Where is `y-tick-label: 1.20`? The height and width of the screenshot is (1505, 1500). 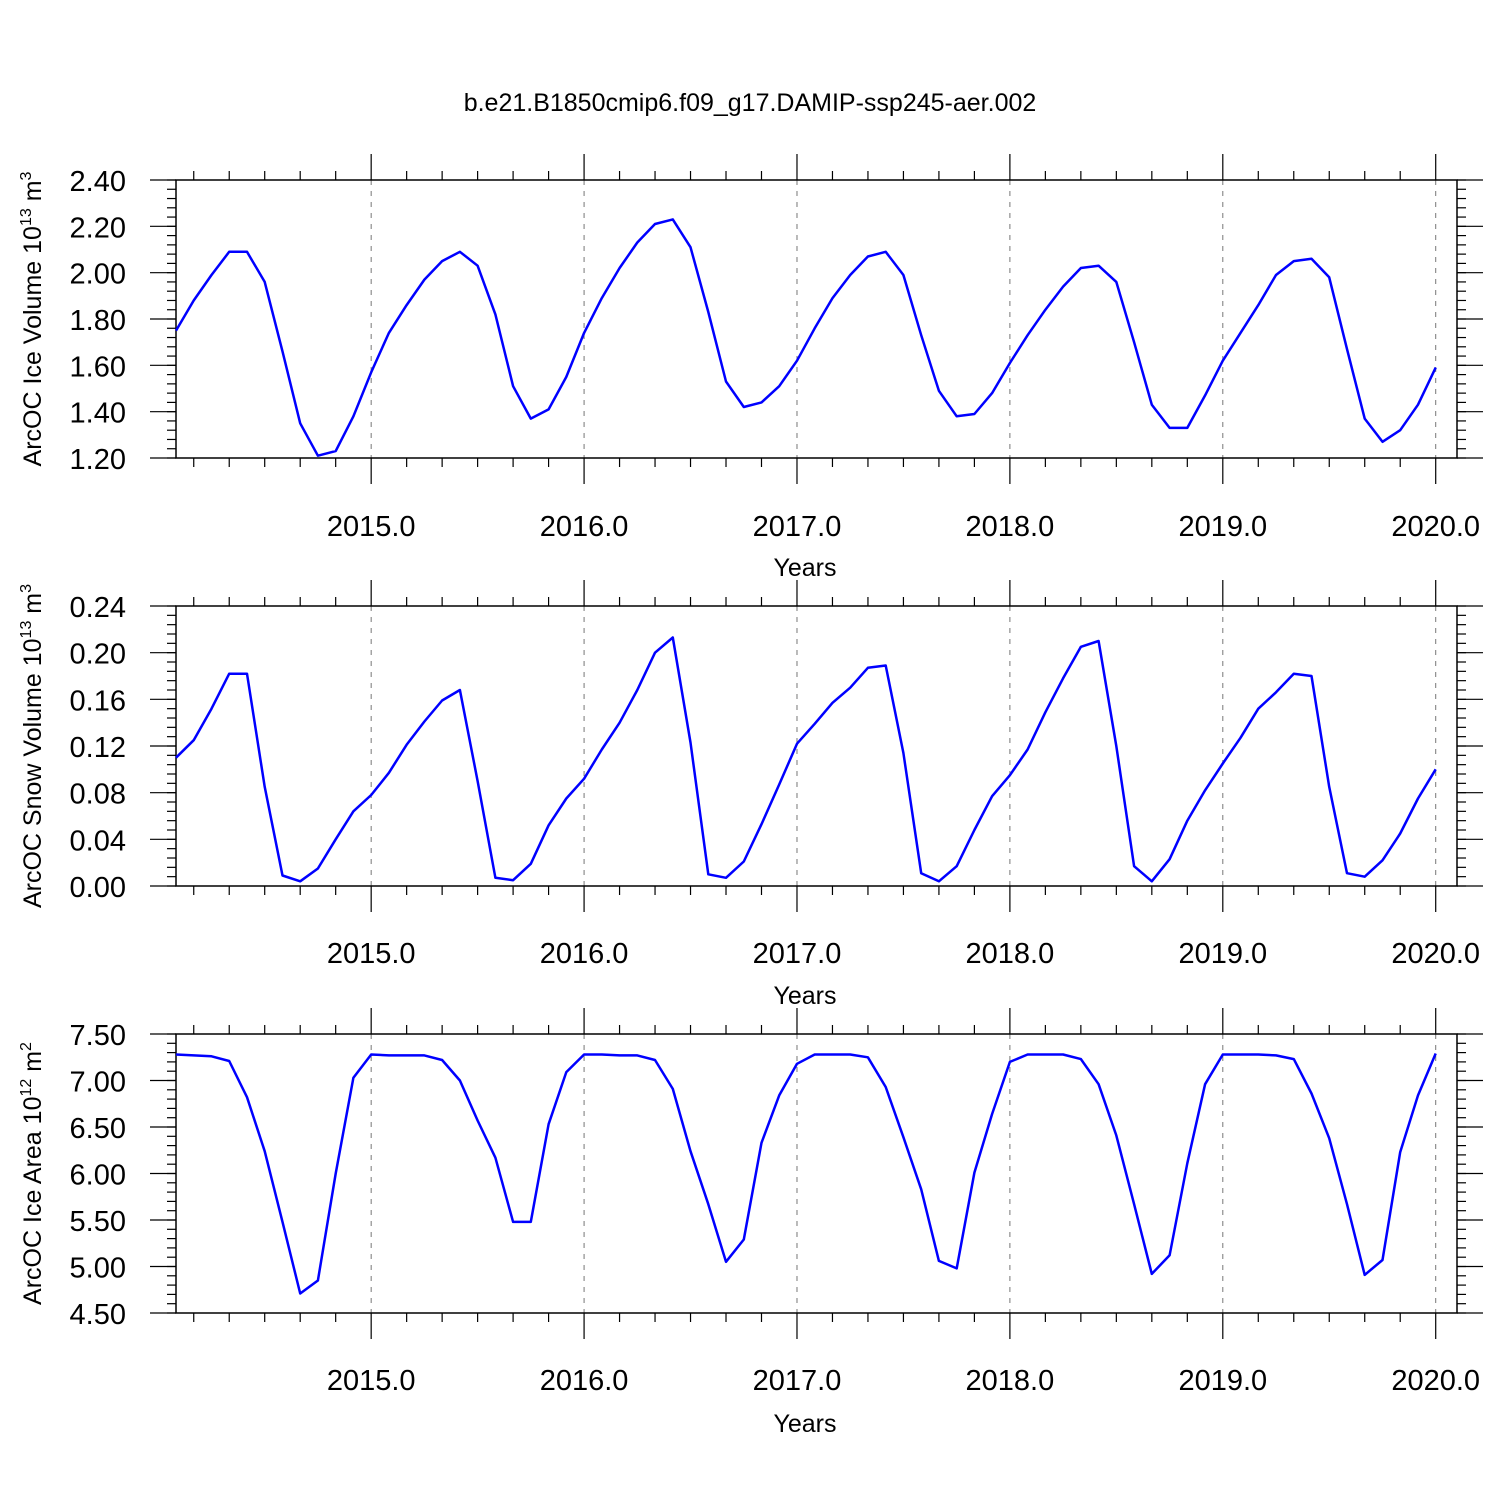 y-tick-label: 1.20 is located at coordinates (98, 460).